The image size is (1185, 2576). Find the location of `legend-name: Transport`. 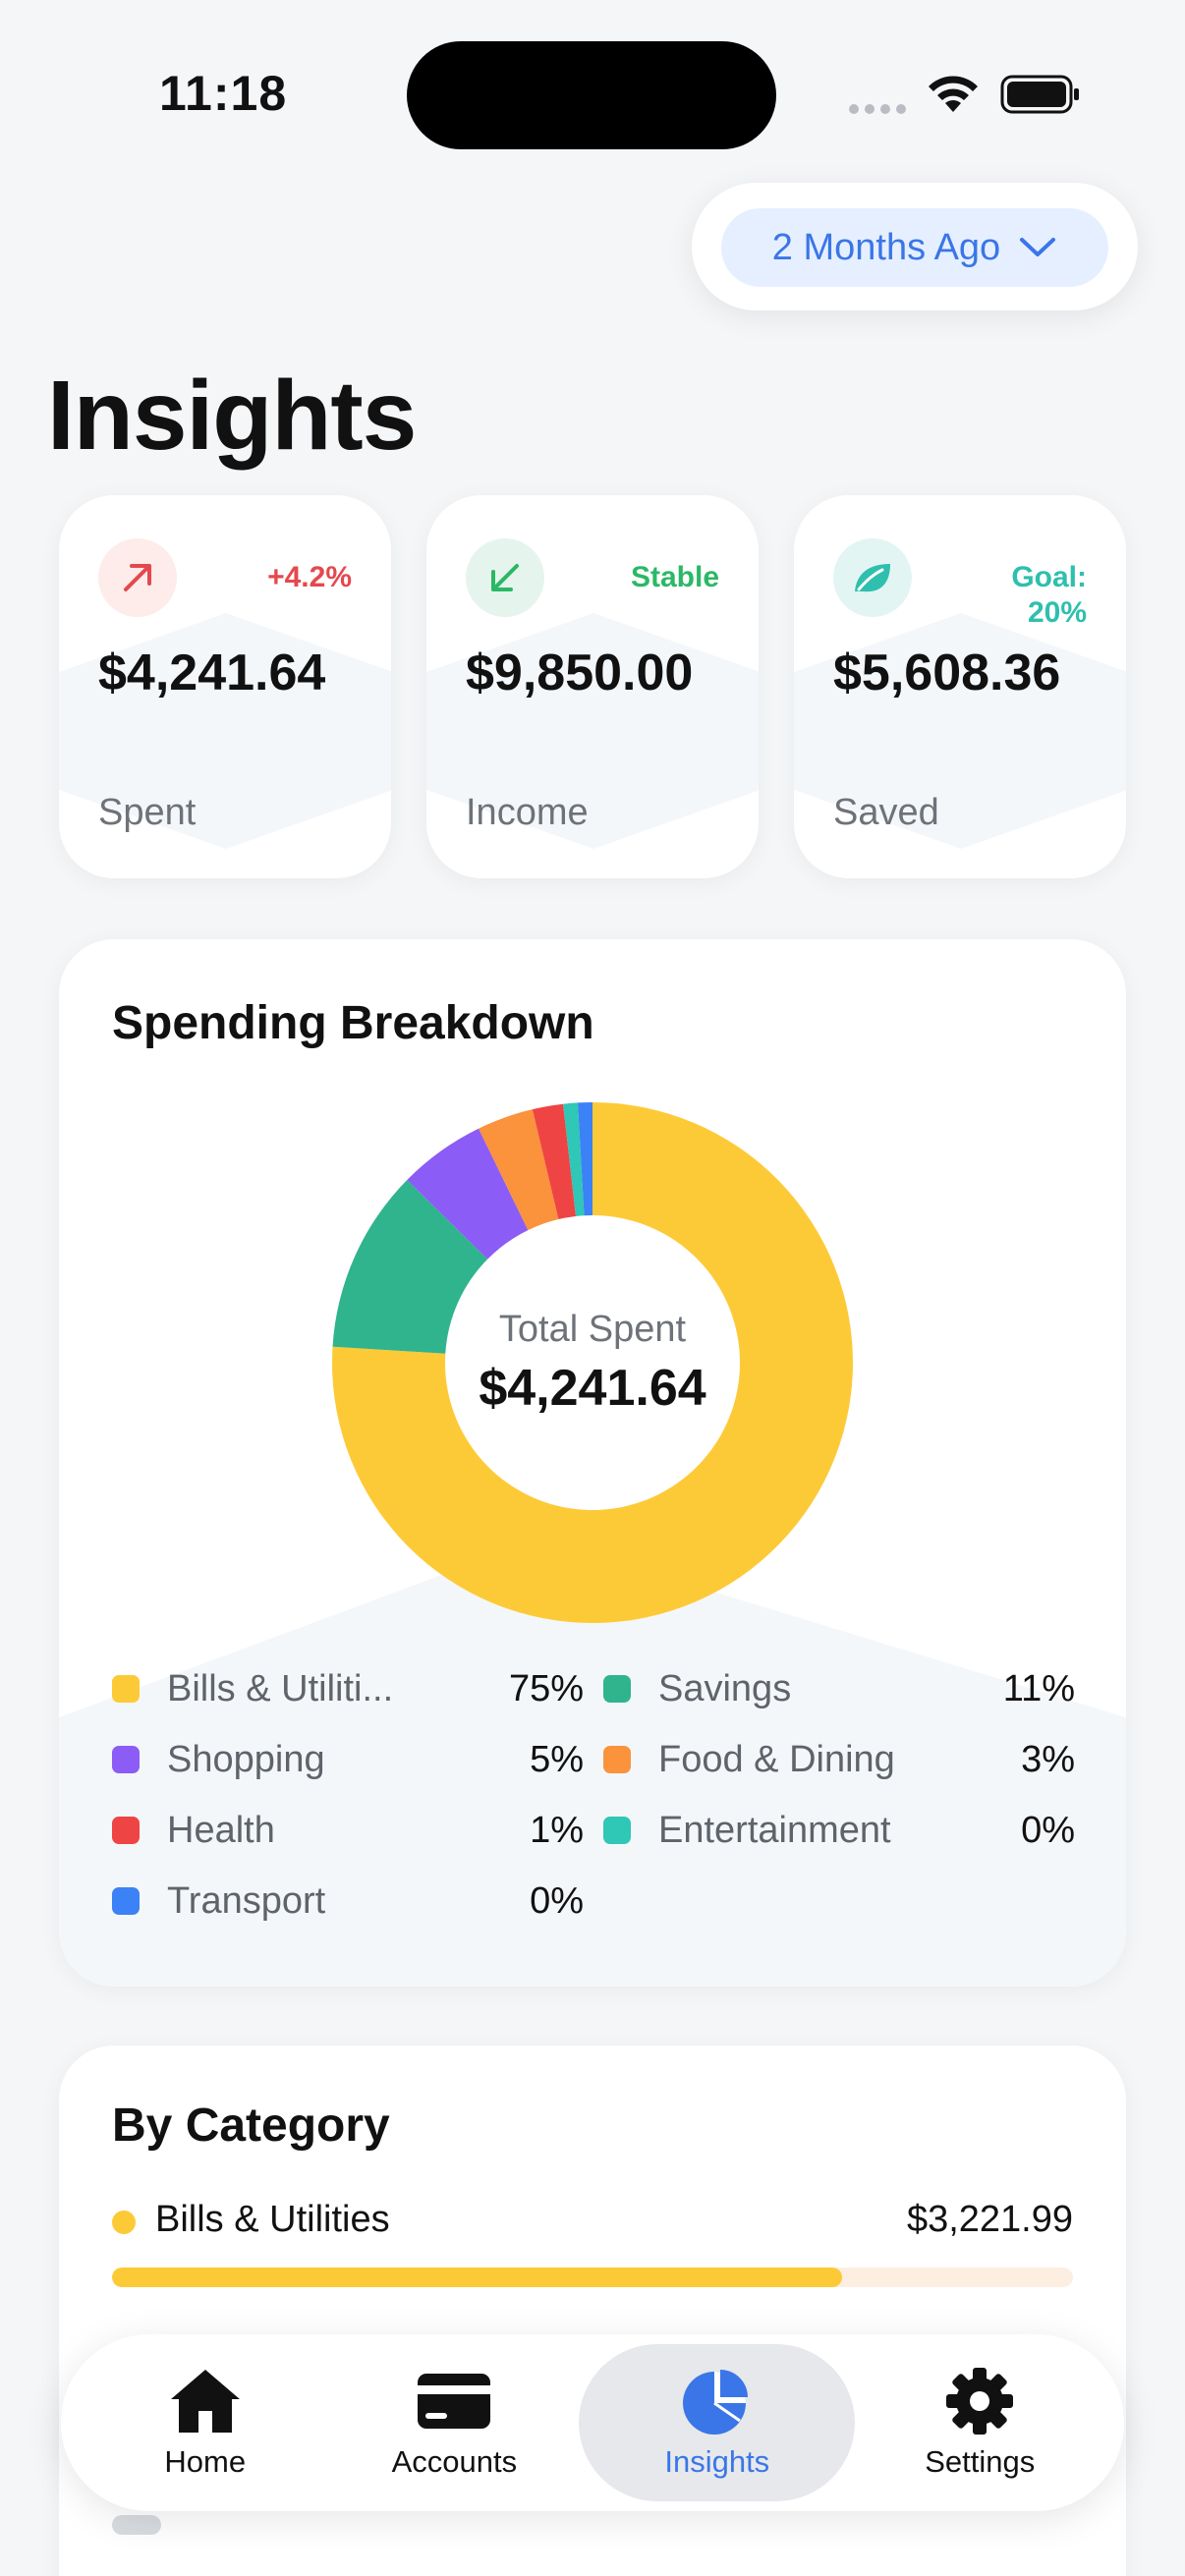

legend-name: Transport is located at coordinates (247, 1900).